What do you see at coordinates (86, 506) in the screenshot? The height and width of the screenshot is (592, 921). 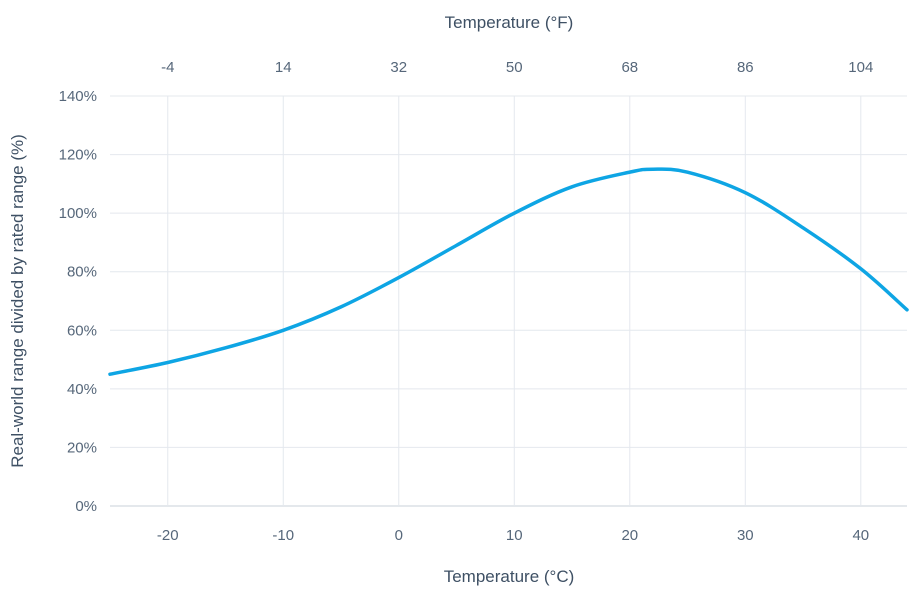 I see `y-tick-label: 0%` at bounding box center [86, 506].